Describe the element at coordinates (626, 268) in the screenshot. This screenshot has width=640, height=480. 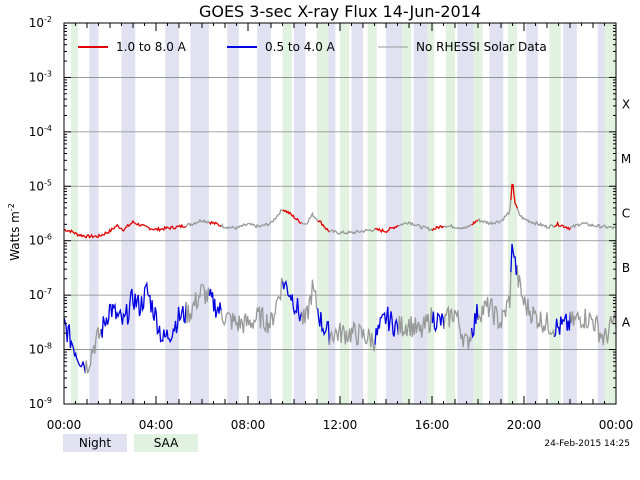
I see `flare-class-label: B` at that location.